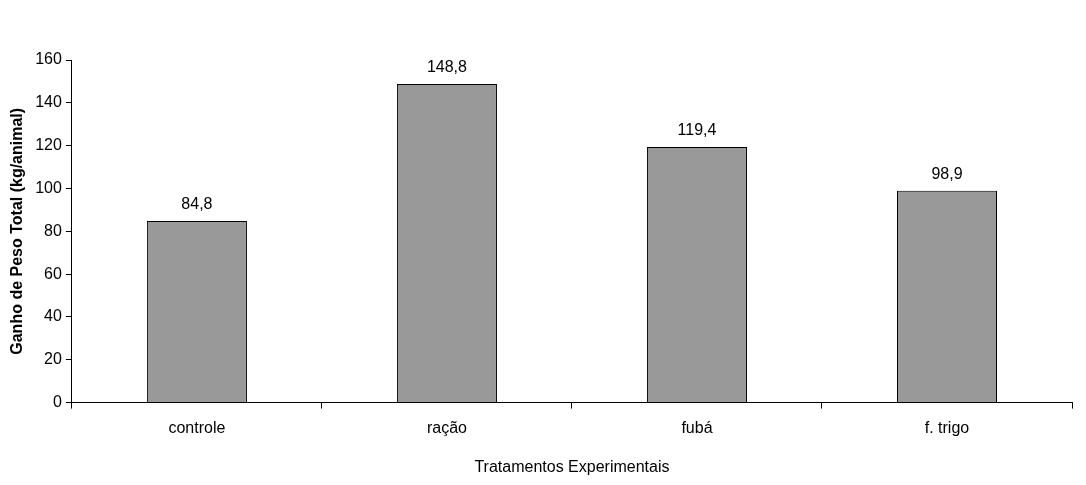 The height and width of the screenshot is (485, 1086). I want to click on x-tick-label: ração, so click(447, 427).